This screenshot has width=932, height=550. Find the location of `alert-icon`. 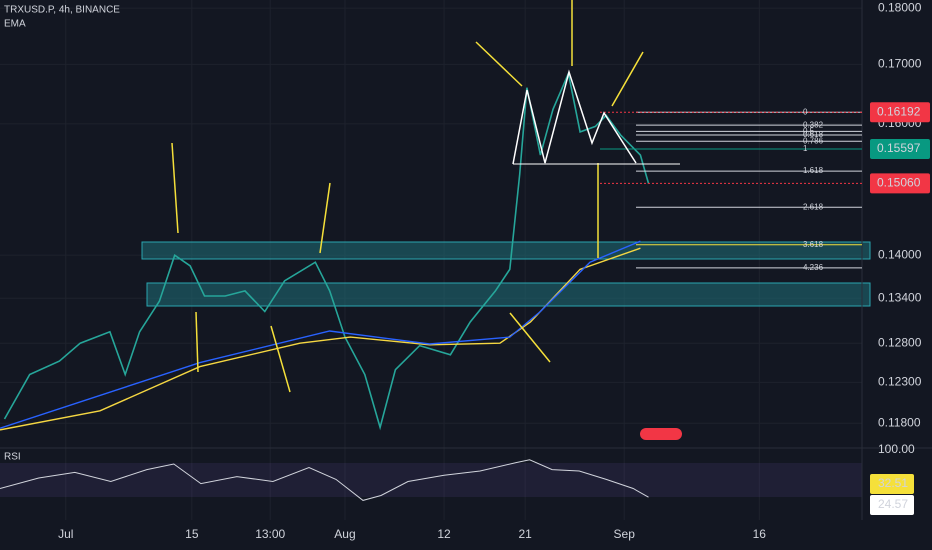

alert-icon is located at coordinates (661, 434).